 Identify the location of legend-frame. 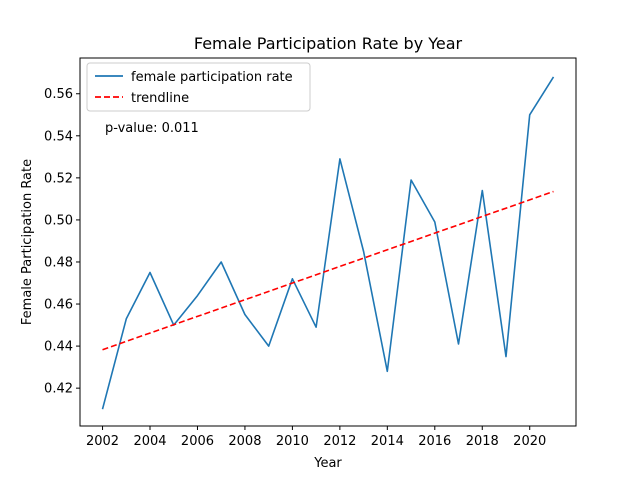
(198, 87).